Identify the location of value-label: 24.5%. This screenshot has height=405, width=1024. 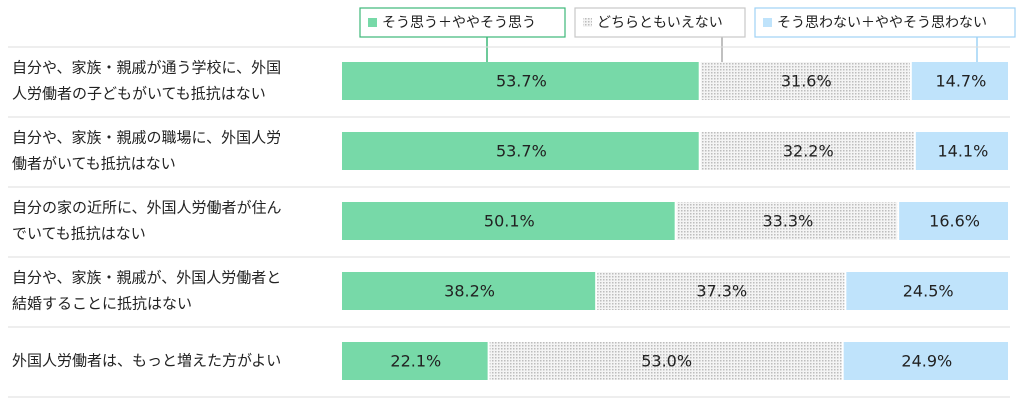
(928, 291).